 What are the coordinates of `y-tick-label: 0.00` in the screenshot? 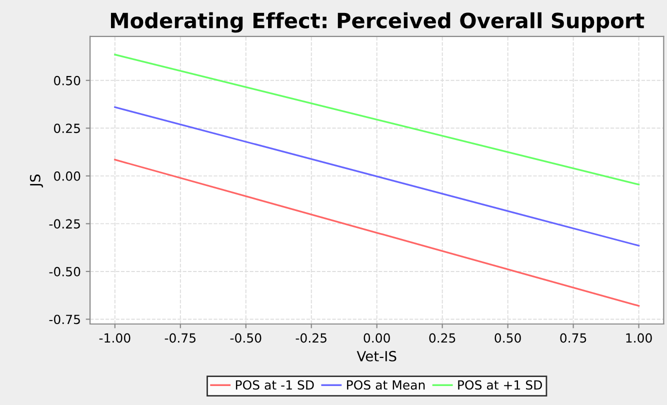 It's located at (67, 176).